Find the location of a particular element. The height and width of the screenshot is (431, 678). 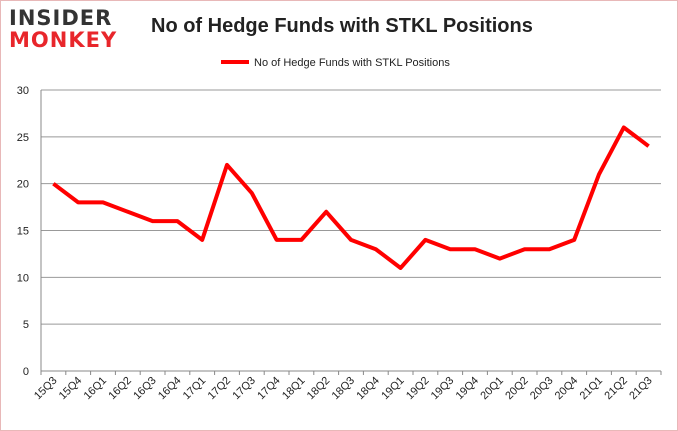

x-tick-label: 16Q3 is located at coordinates (145, 389).